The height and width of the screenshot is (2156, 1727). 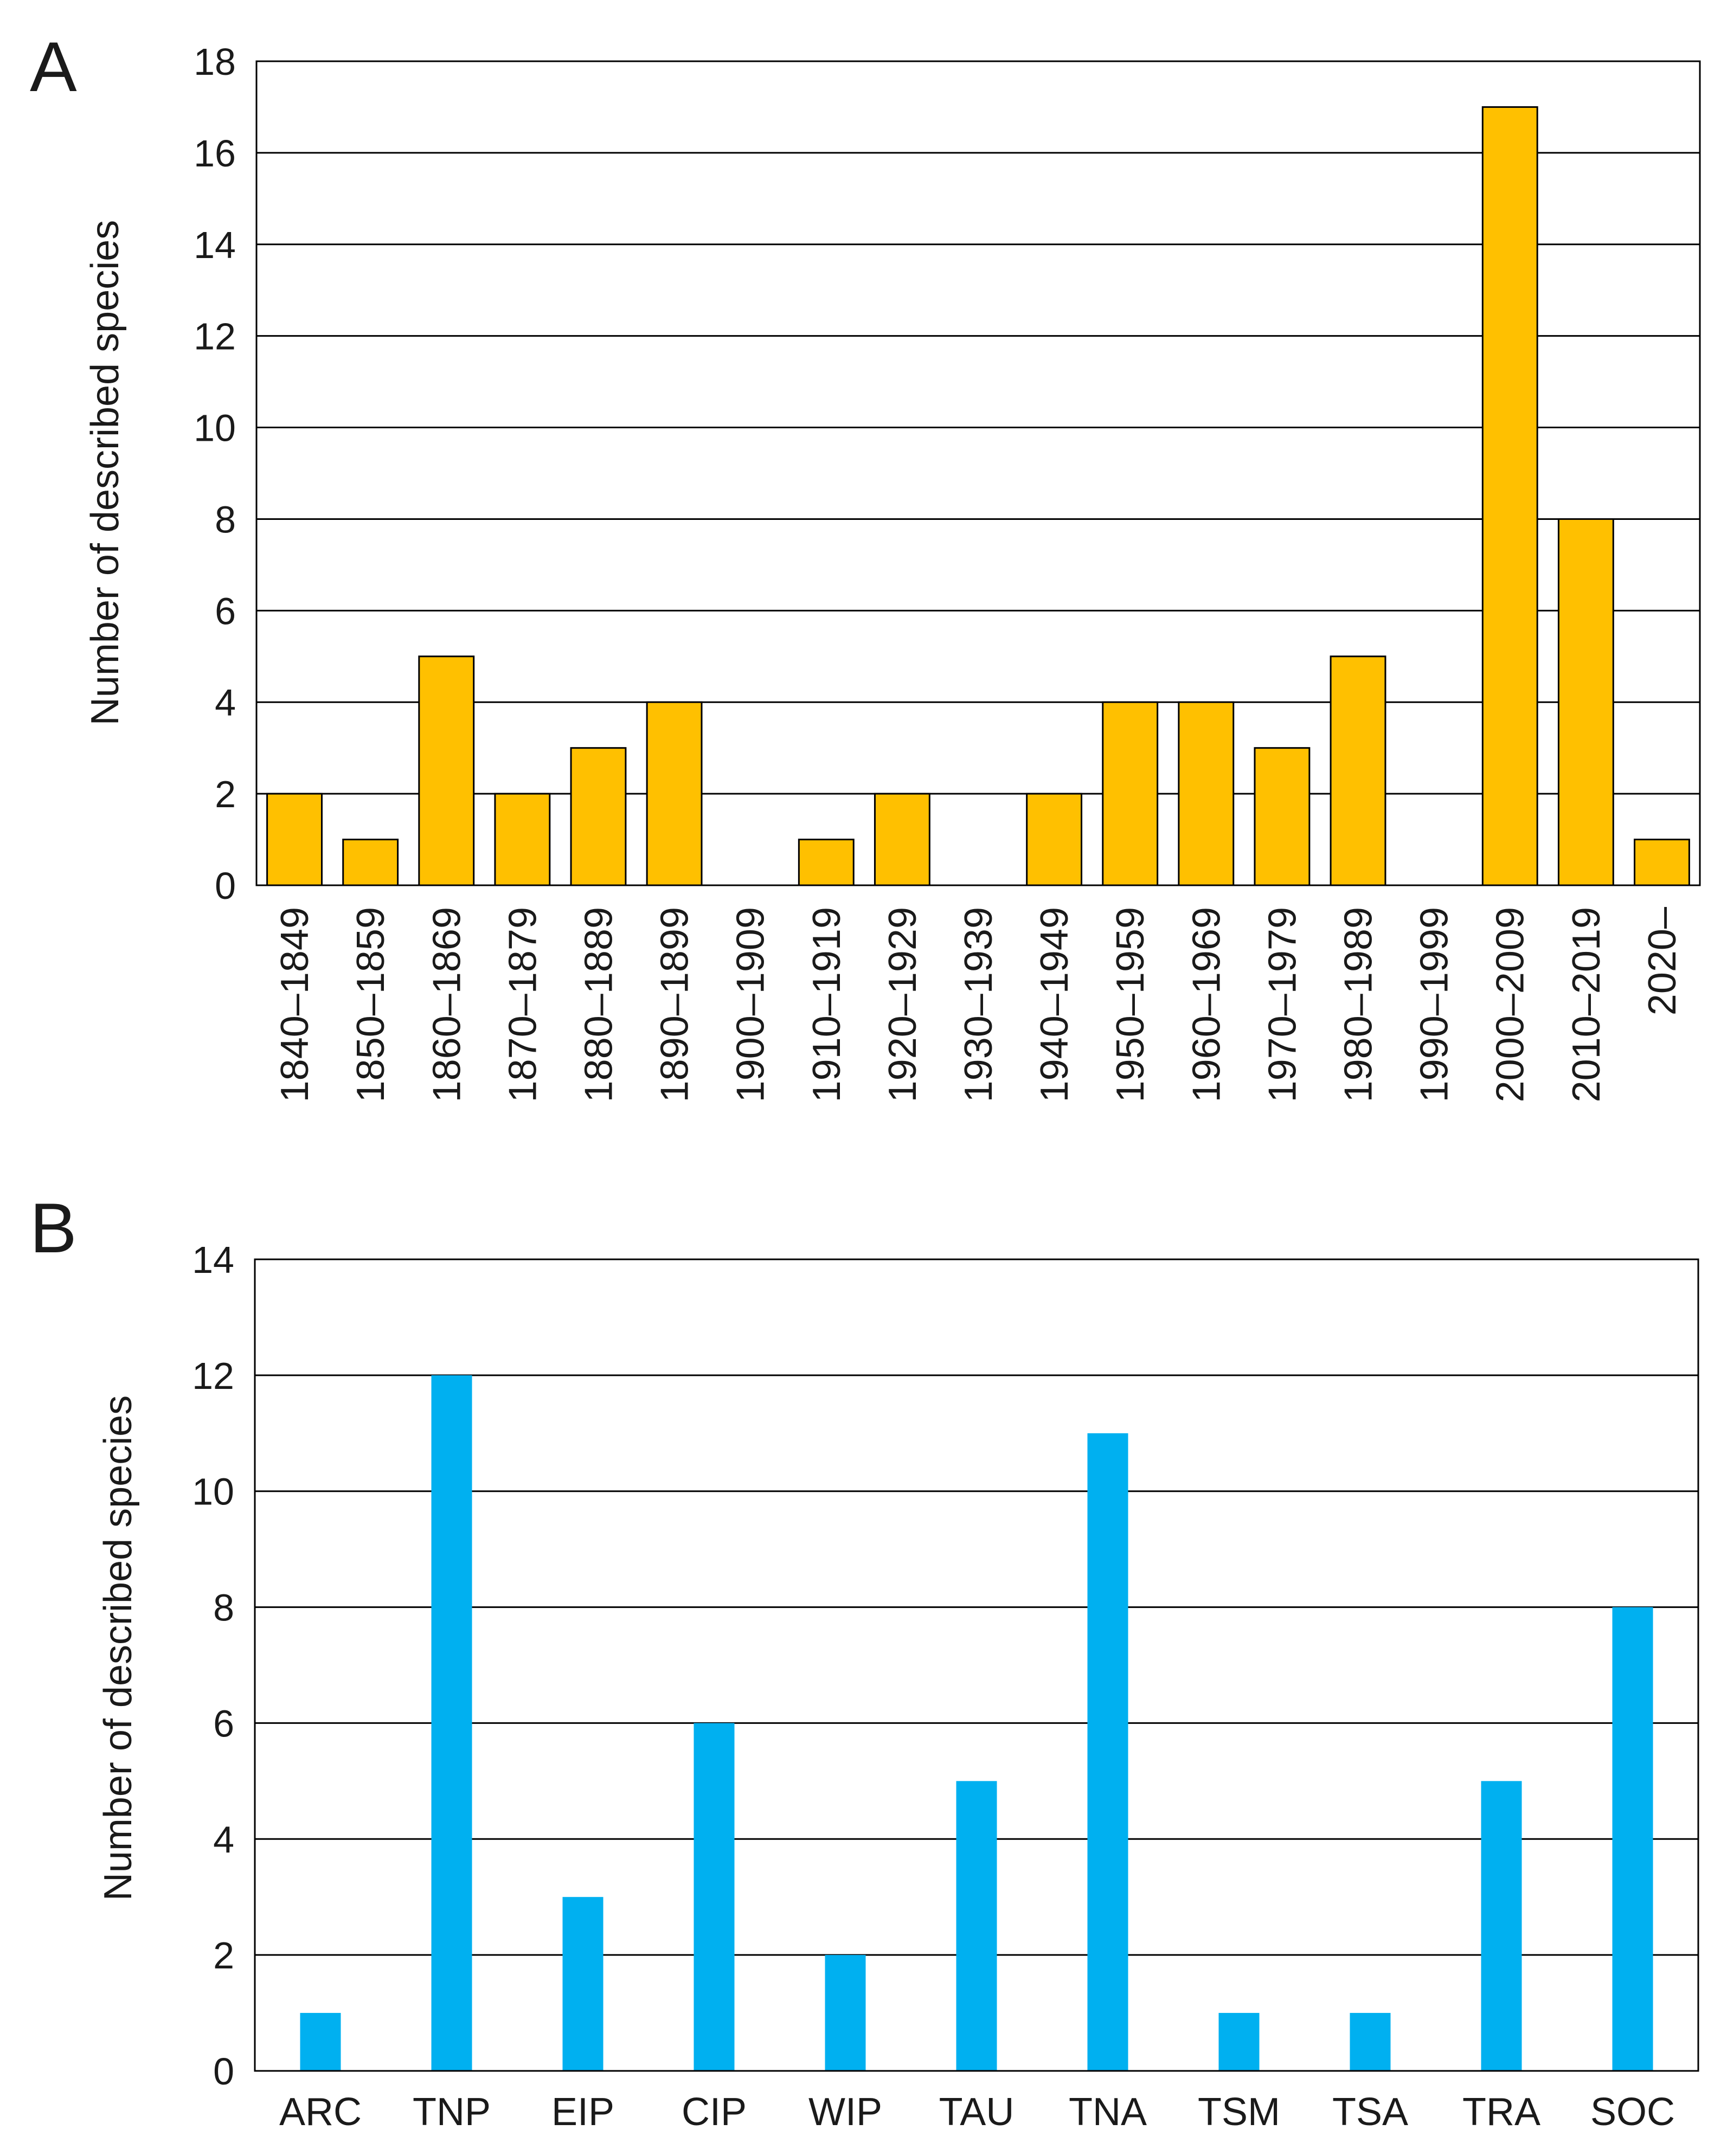 What do you see at coordinates (675, 1004) in the screenshot?
I see `panel-a-x-tick-label: 1890–1899` at bounding box center [675, 1004].